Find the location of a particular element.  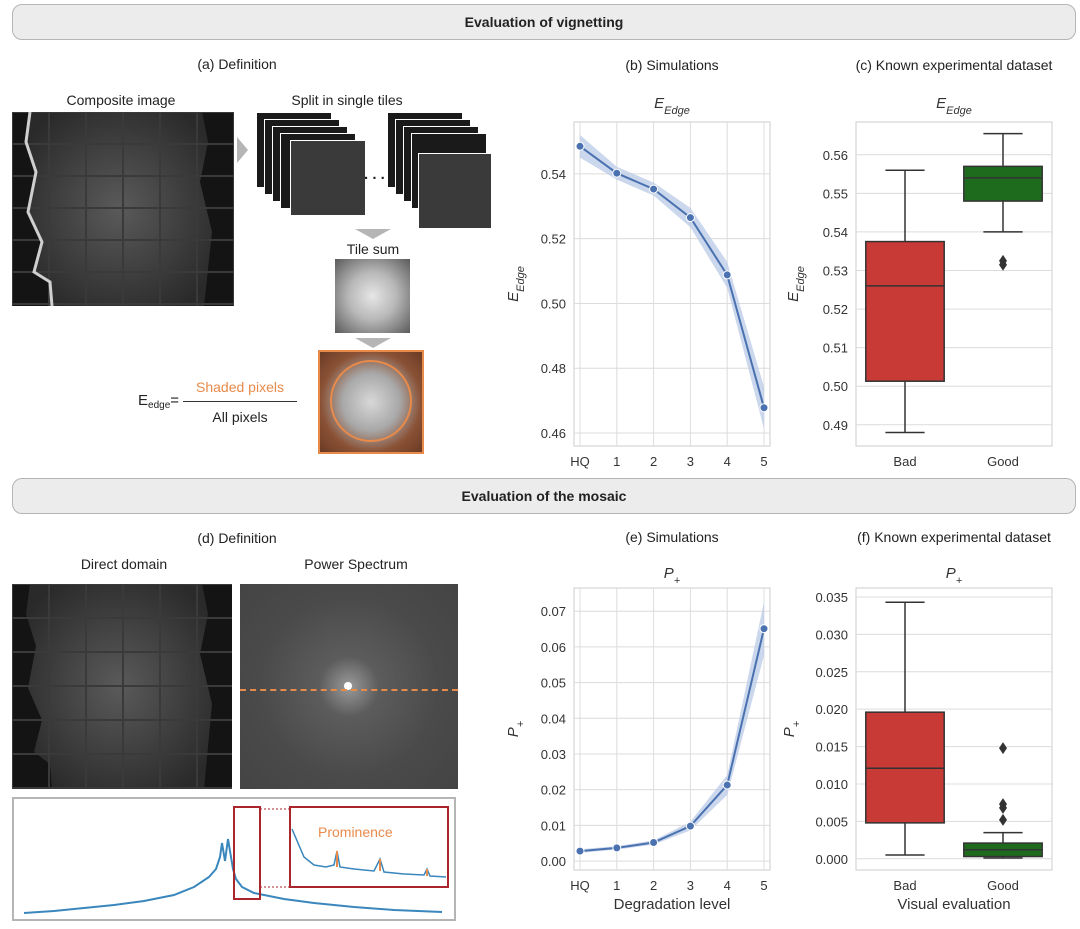

y-tick-label: 0.005 is located at coordinates (831, 821).